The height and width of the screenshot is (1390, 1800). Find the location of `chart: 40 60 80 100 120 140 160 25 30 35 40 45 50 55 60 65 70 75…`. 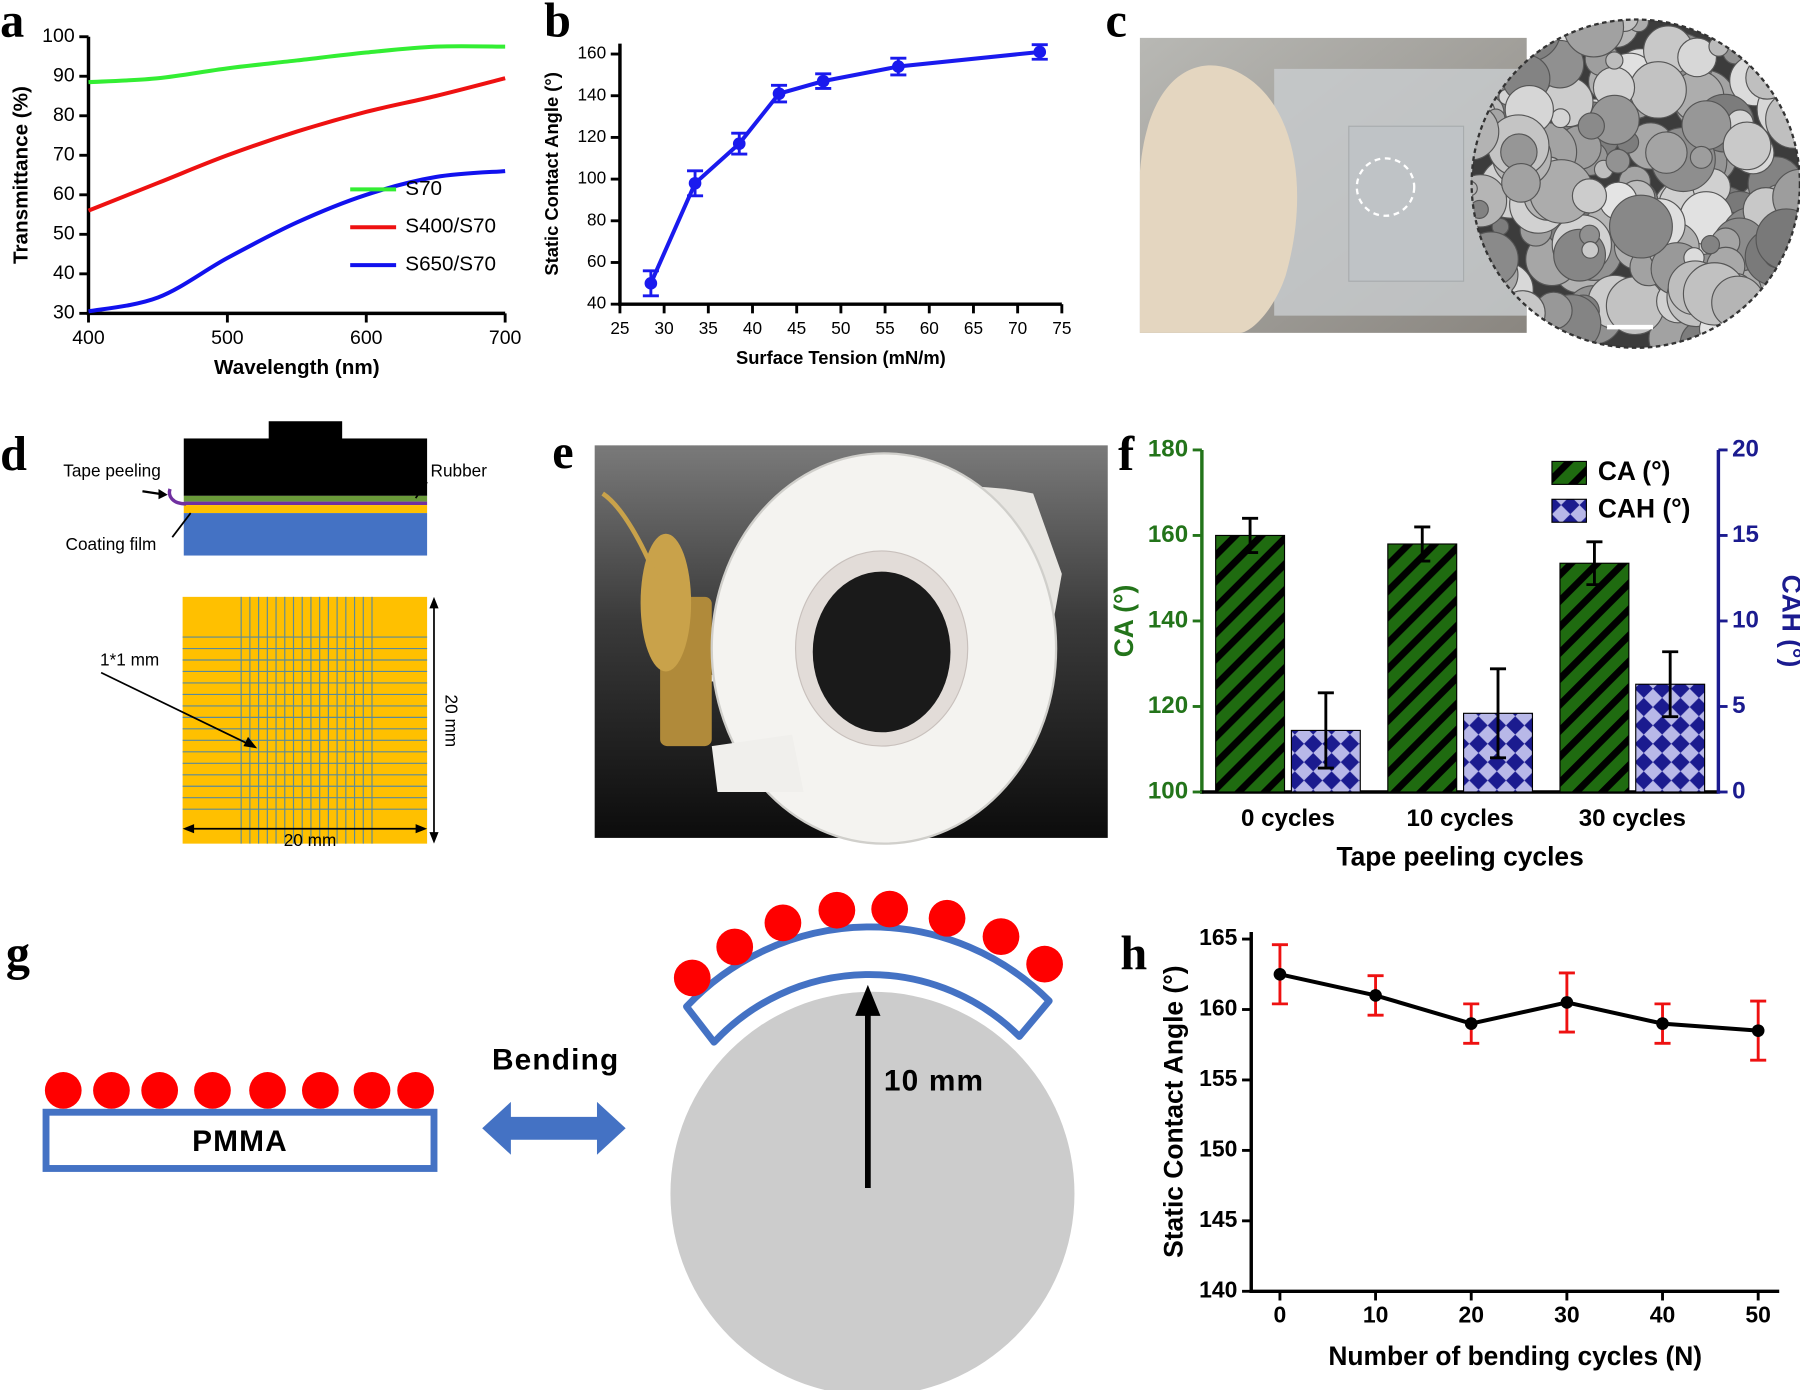

chart: 40 60 80 100 120 140 160 25 30 35 40 45 50 55 60 65 70 75… is located at coordinates (806, 206).